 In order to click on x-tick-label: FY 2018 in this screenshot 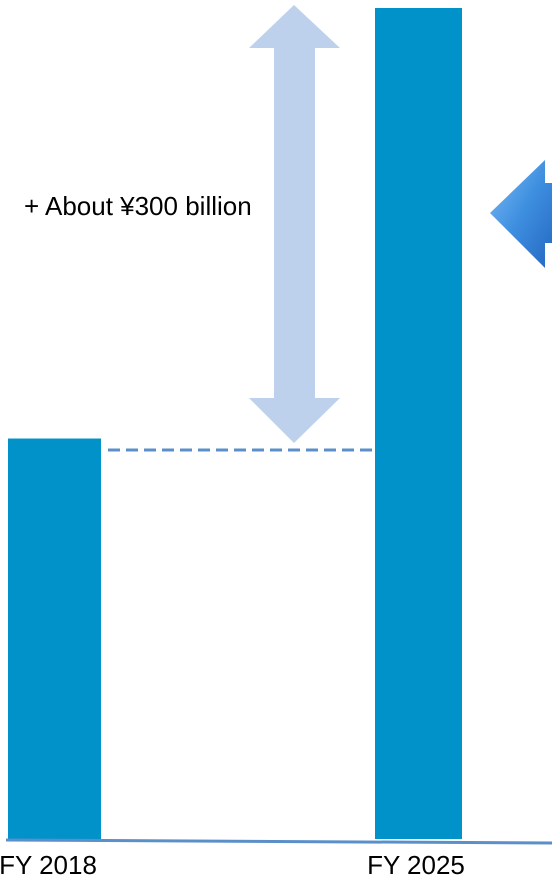, I will do `click(48, 864)`.